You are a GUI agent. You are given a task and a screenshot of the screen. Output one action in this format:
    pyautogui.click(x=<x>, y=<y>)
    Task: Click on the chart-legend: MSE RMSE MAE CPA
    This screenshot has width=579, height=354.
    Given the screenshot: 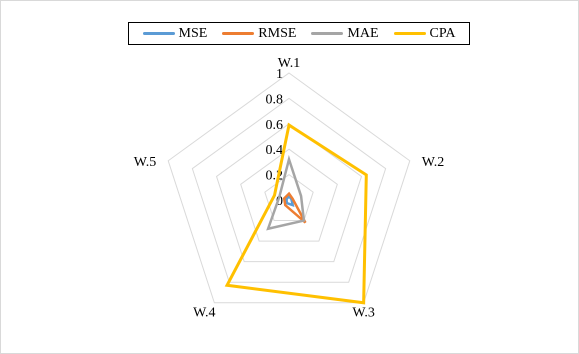 What is the action you would take?
    pyautogui.click(x=299, y=33)
    